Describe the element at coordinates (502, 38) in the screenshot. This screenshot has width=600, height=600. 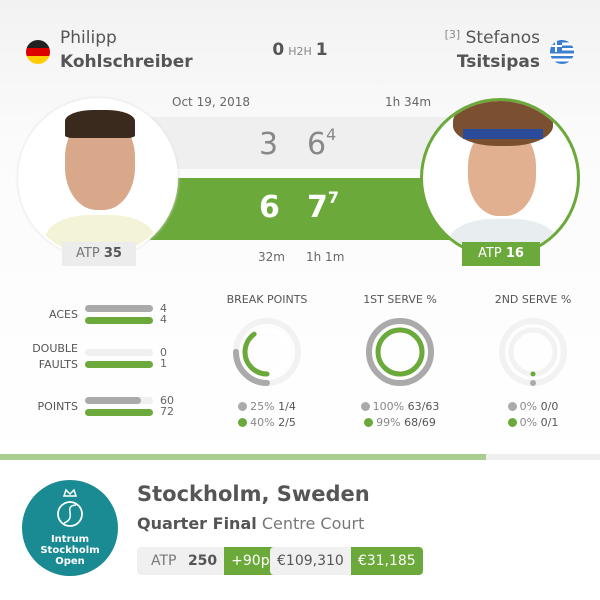
I see `player2-first: Stefanos` at that location.